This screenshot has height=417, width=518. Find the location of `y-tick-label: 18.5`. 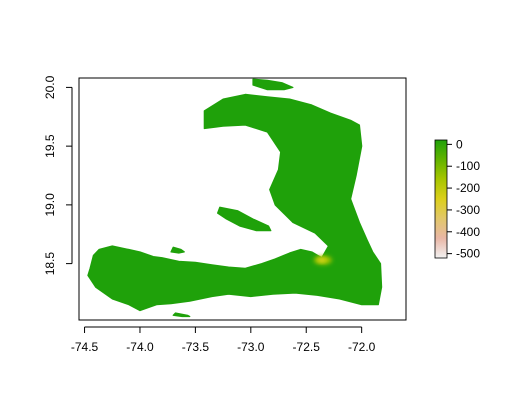

y-tick-label: 18.5 is located at coordinates (50, 264).